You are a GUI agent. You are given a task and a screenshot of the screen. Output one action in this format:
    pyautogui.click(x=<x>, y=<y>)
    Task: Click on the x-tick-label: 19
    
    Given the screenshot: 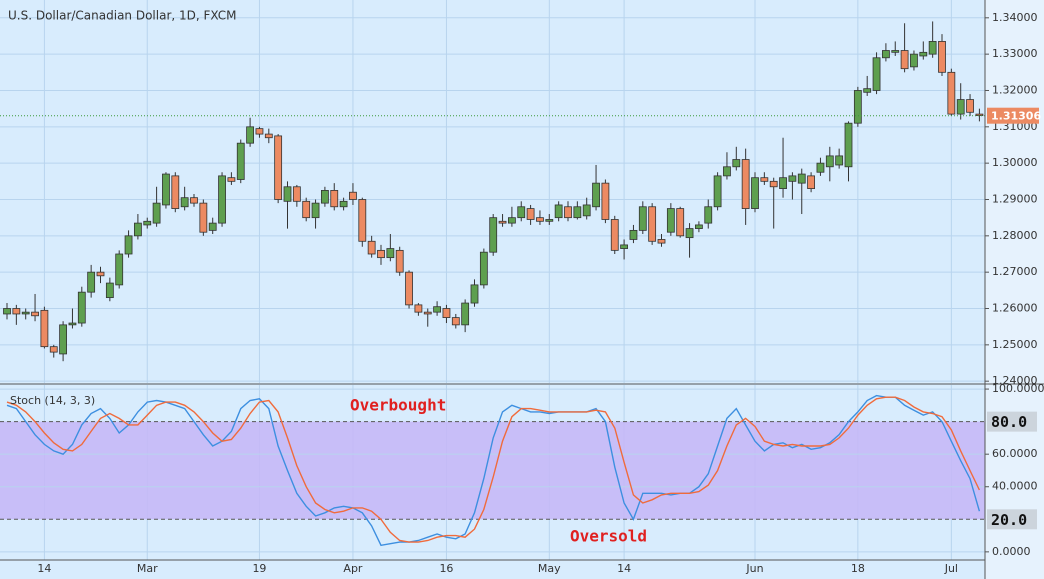 What is the action you would take?
    pyautogui.click(x=259, y=568)
    